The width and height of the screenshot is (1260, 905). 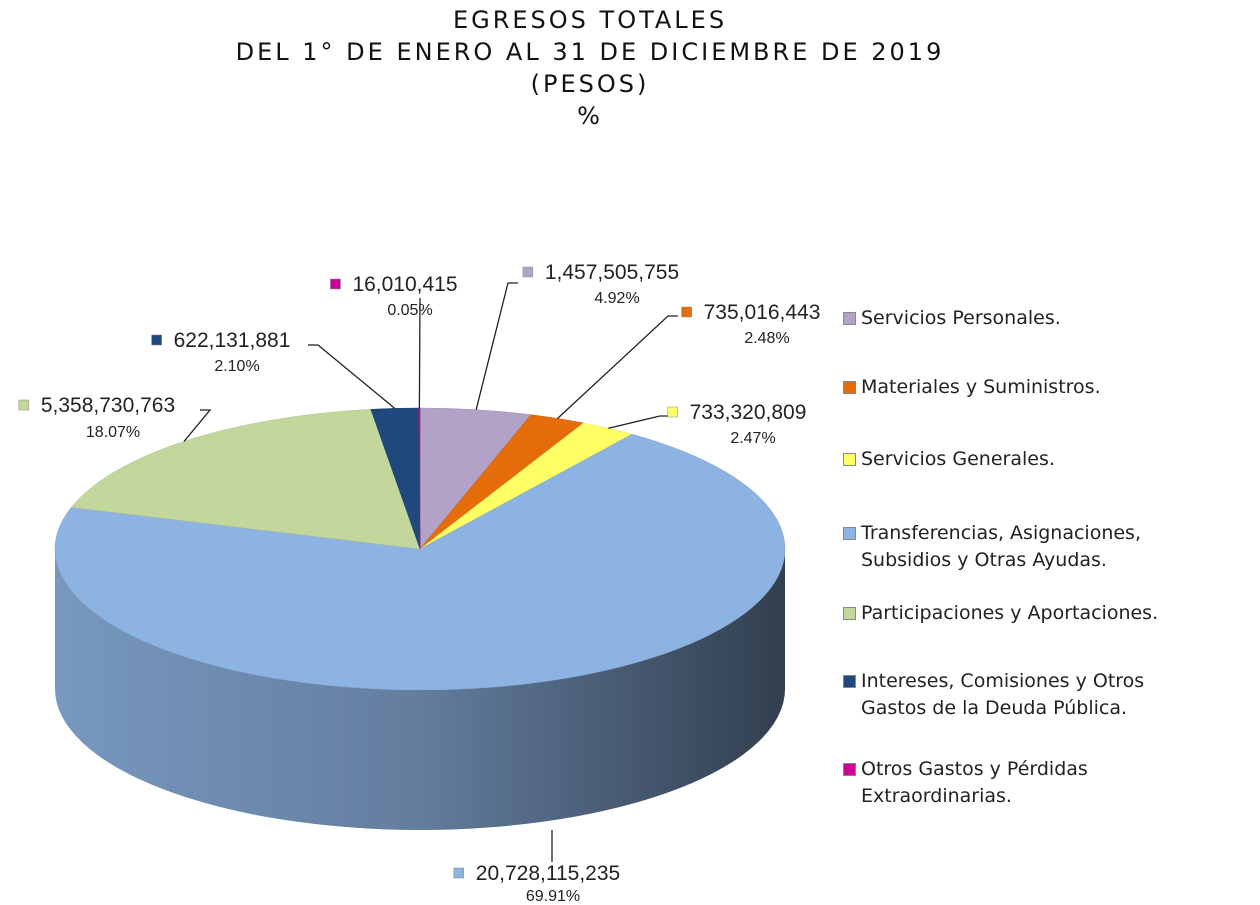 What do you see at coordinates (590, 20) in the screenshot?
I see `chart-title: EGRESOS TOTALES` at bounding box center [590, 20].